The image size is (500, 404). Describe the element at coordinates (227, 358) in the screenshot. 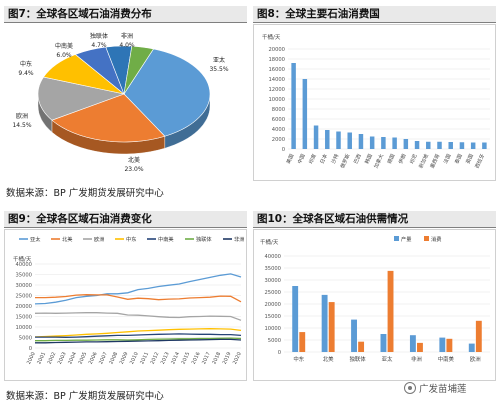

I see `xtick-label-19: 2019` at that location.